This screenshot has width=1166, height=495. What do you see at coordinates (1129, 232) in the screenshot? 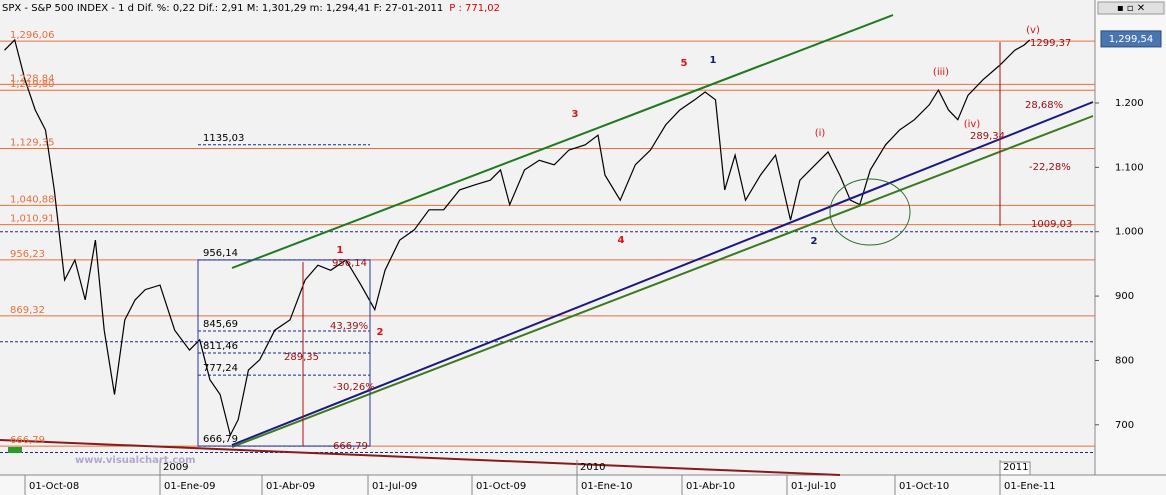
I see `y-tick-label: 1.000` at bounding box center [1129, 232].